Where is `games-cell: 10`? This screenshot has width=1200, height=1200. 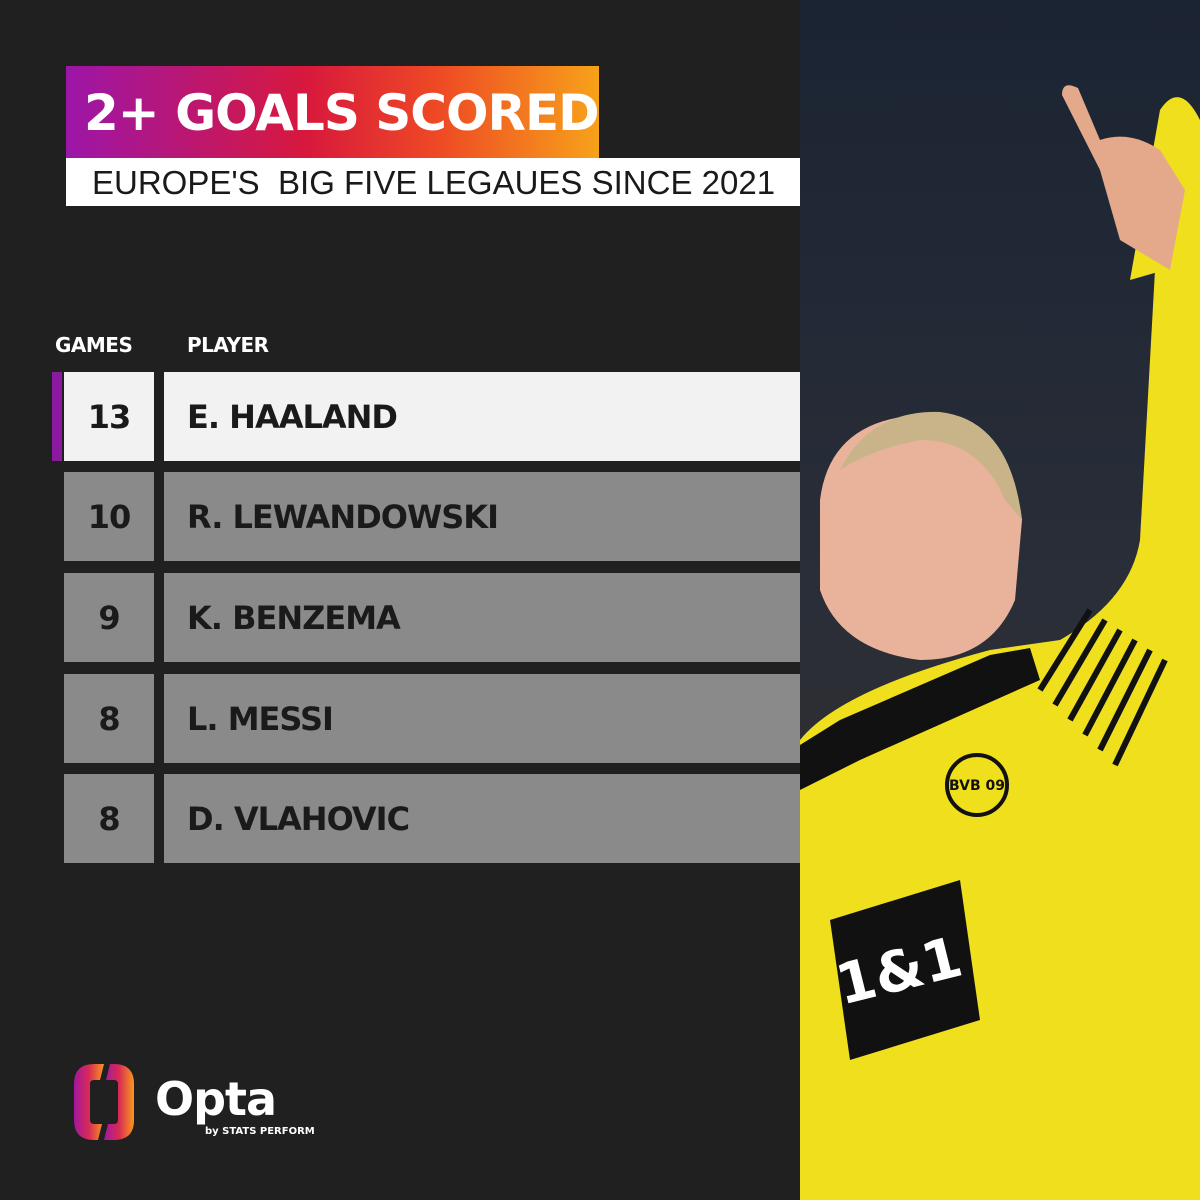 games-cell: 10 is located at coordinates (109, 516).